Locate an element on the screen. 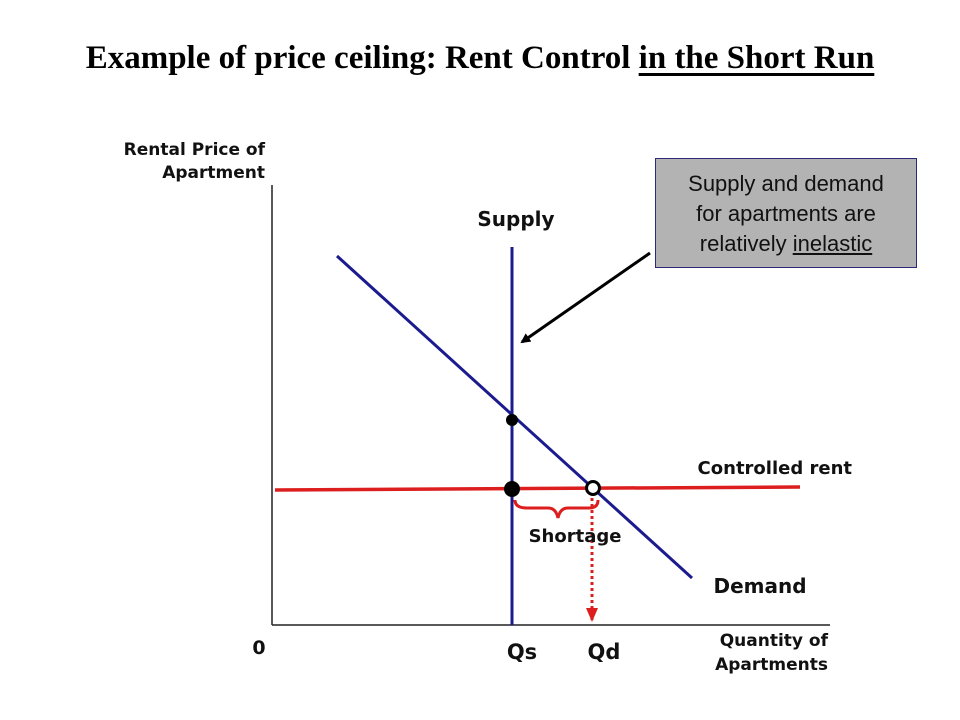 The height and width of the screenshot is (720, 960). demand-label: Demand is located at coordinates (759, 586).